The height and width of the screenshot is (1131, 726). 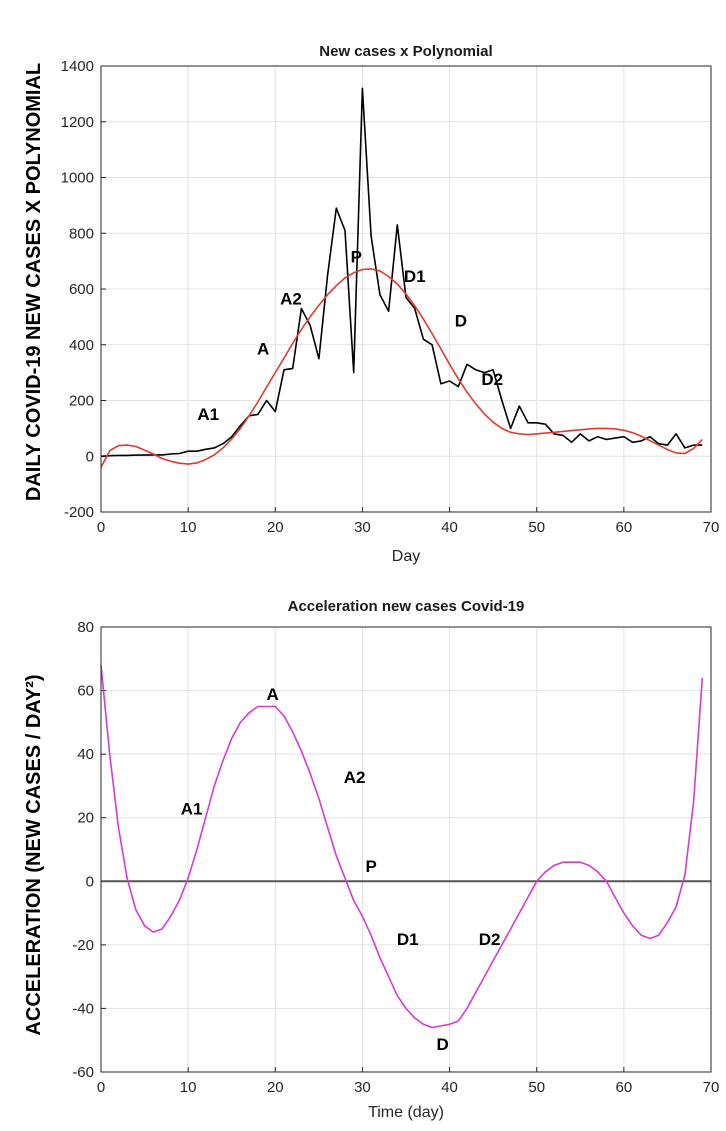 I want to click on chart-title: Acceleration new cases Covid-19, so click(x=406, y=606).